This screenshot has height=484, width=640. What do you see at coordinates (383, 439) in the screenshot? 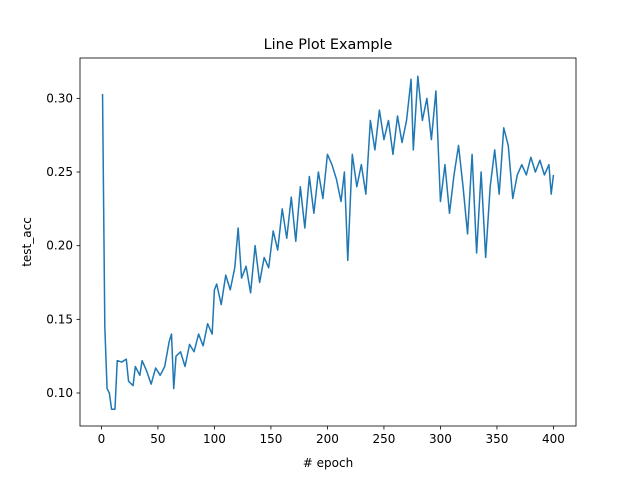
I see `x-tick-label: 250` at bounding box center [383, 439].